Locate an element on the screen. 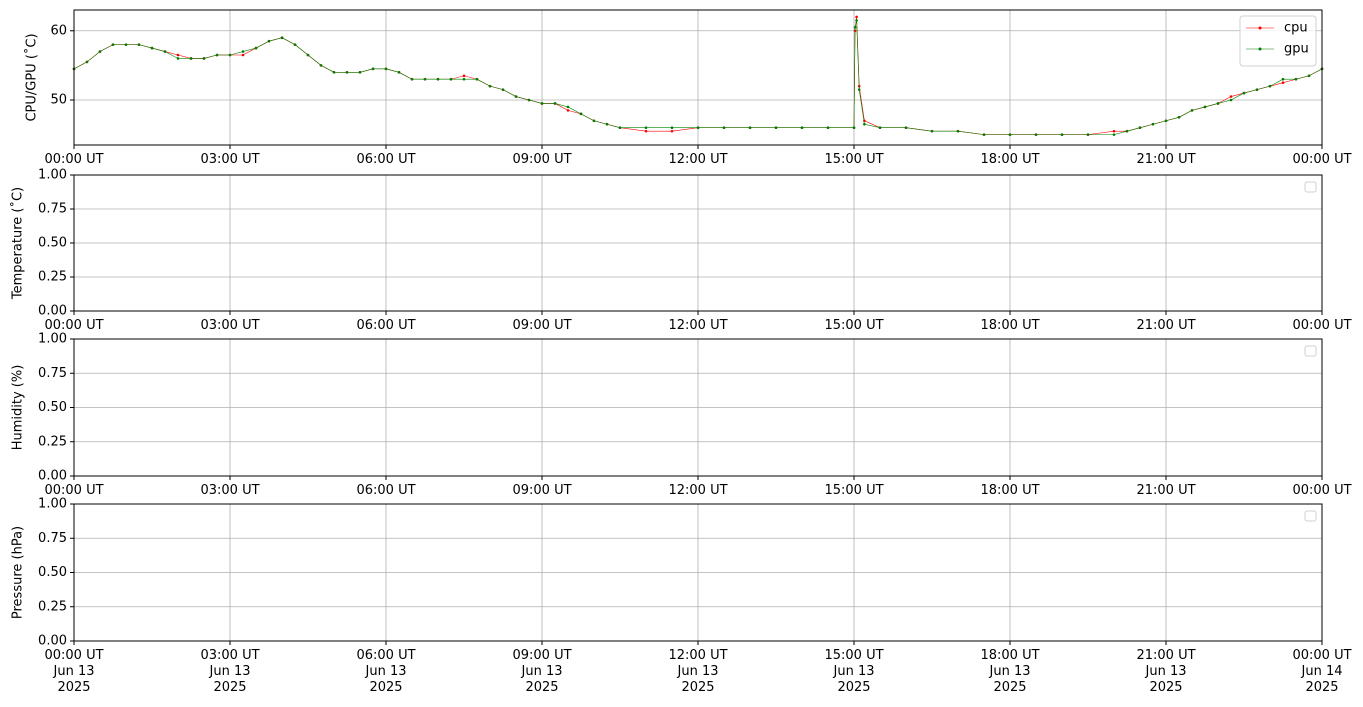  y-tick-label: 50 is located at coordinates (58, 100).